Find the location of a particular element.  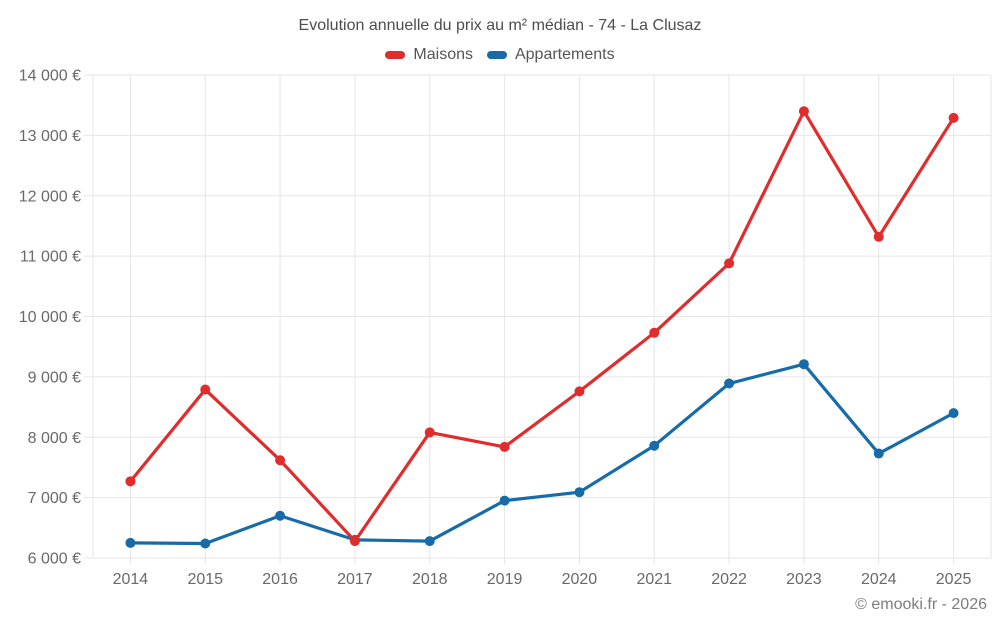

x-axis-label: 2022 is located at coordinates (729, 579).